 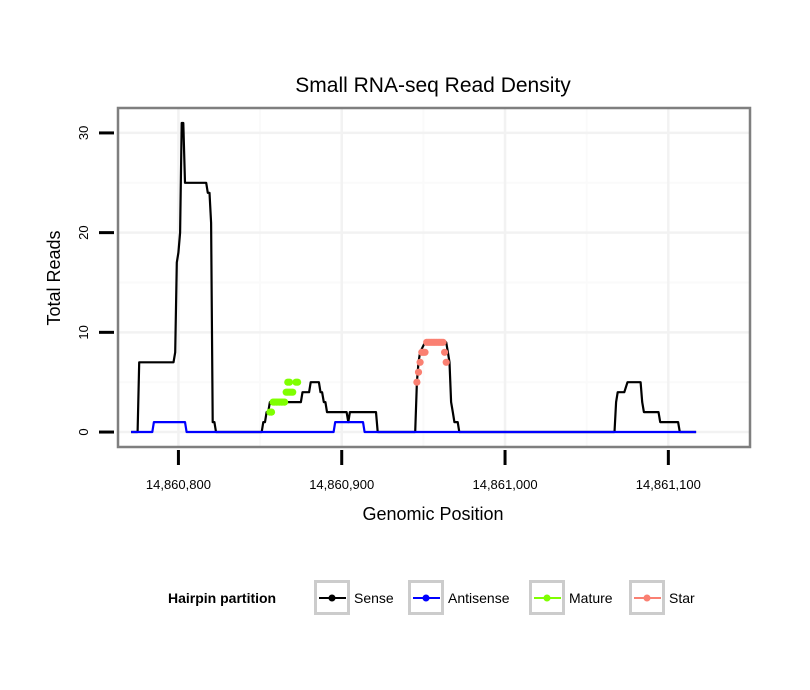 I want to click on y-tick-label: 10, so click(x=83, y=332).